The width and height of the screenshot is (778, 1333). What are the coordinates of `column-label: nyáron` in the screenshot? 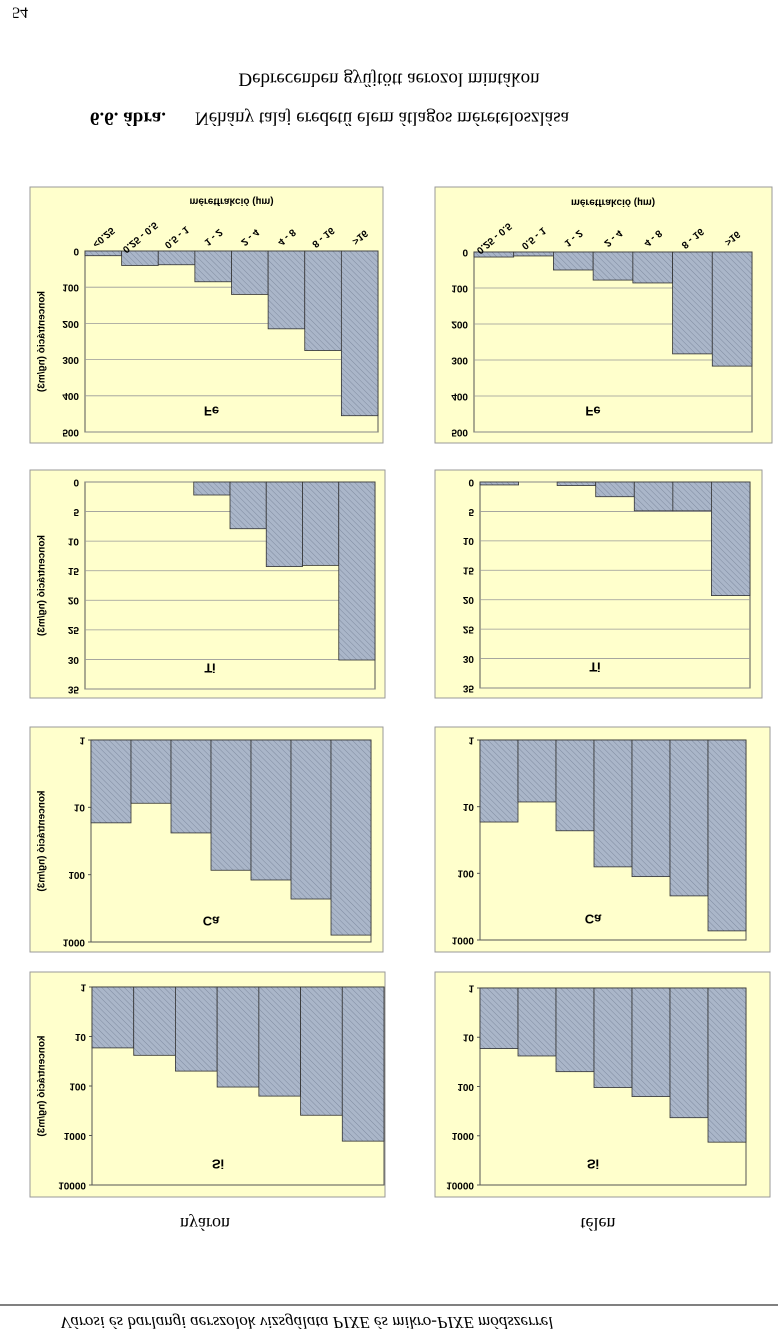 It's located at (205, 1224).